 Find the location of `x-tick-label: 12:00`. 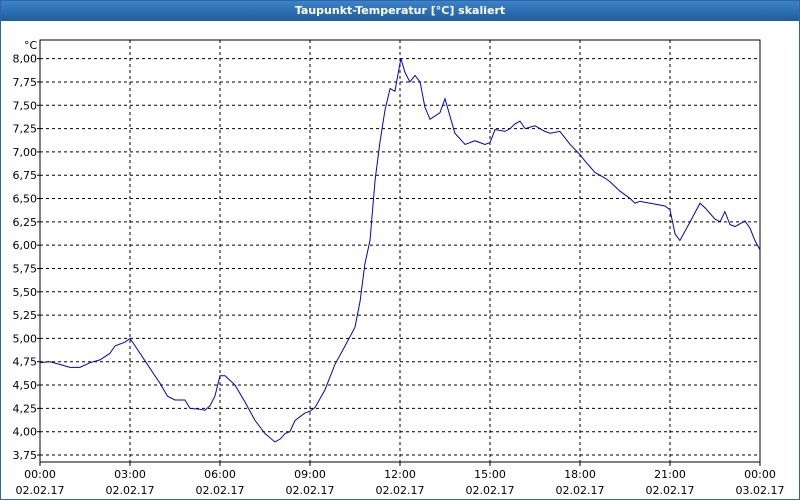

x-tick-label: 12:00 is located at coordinates (400, 474).